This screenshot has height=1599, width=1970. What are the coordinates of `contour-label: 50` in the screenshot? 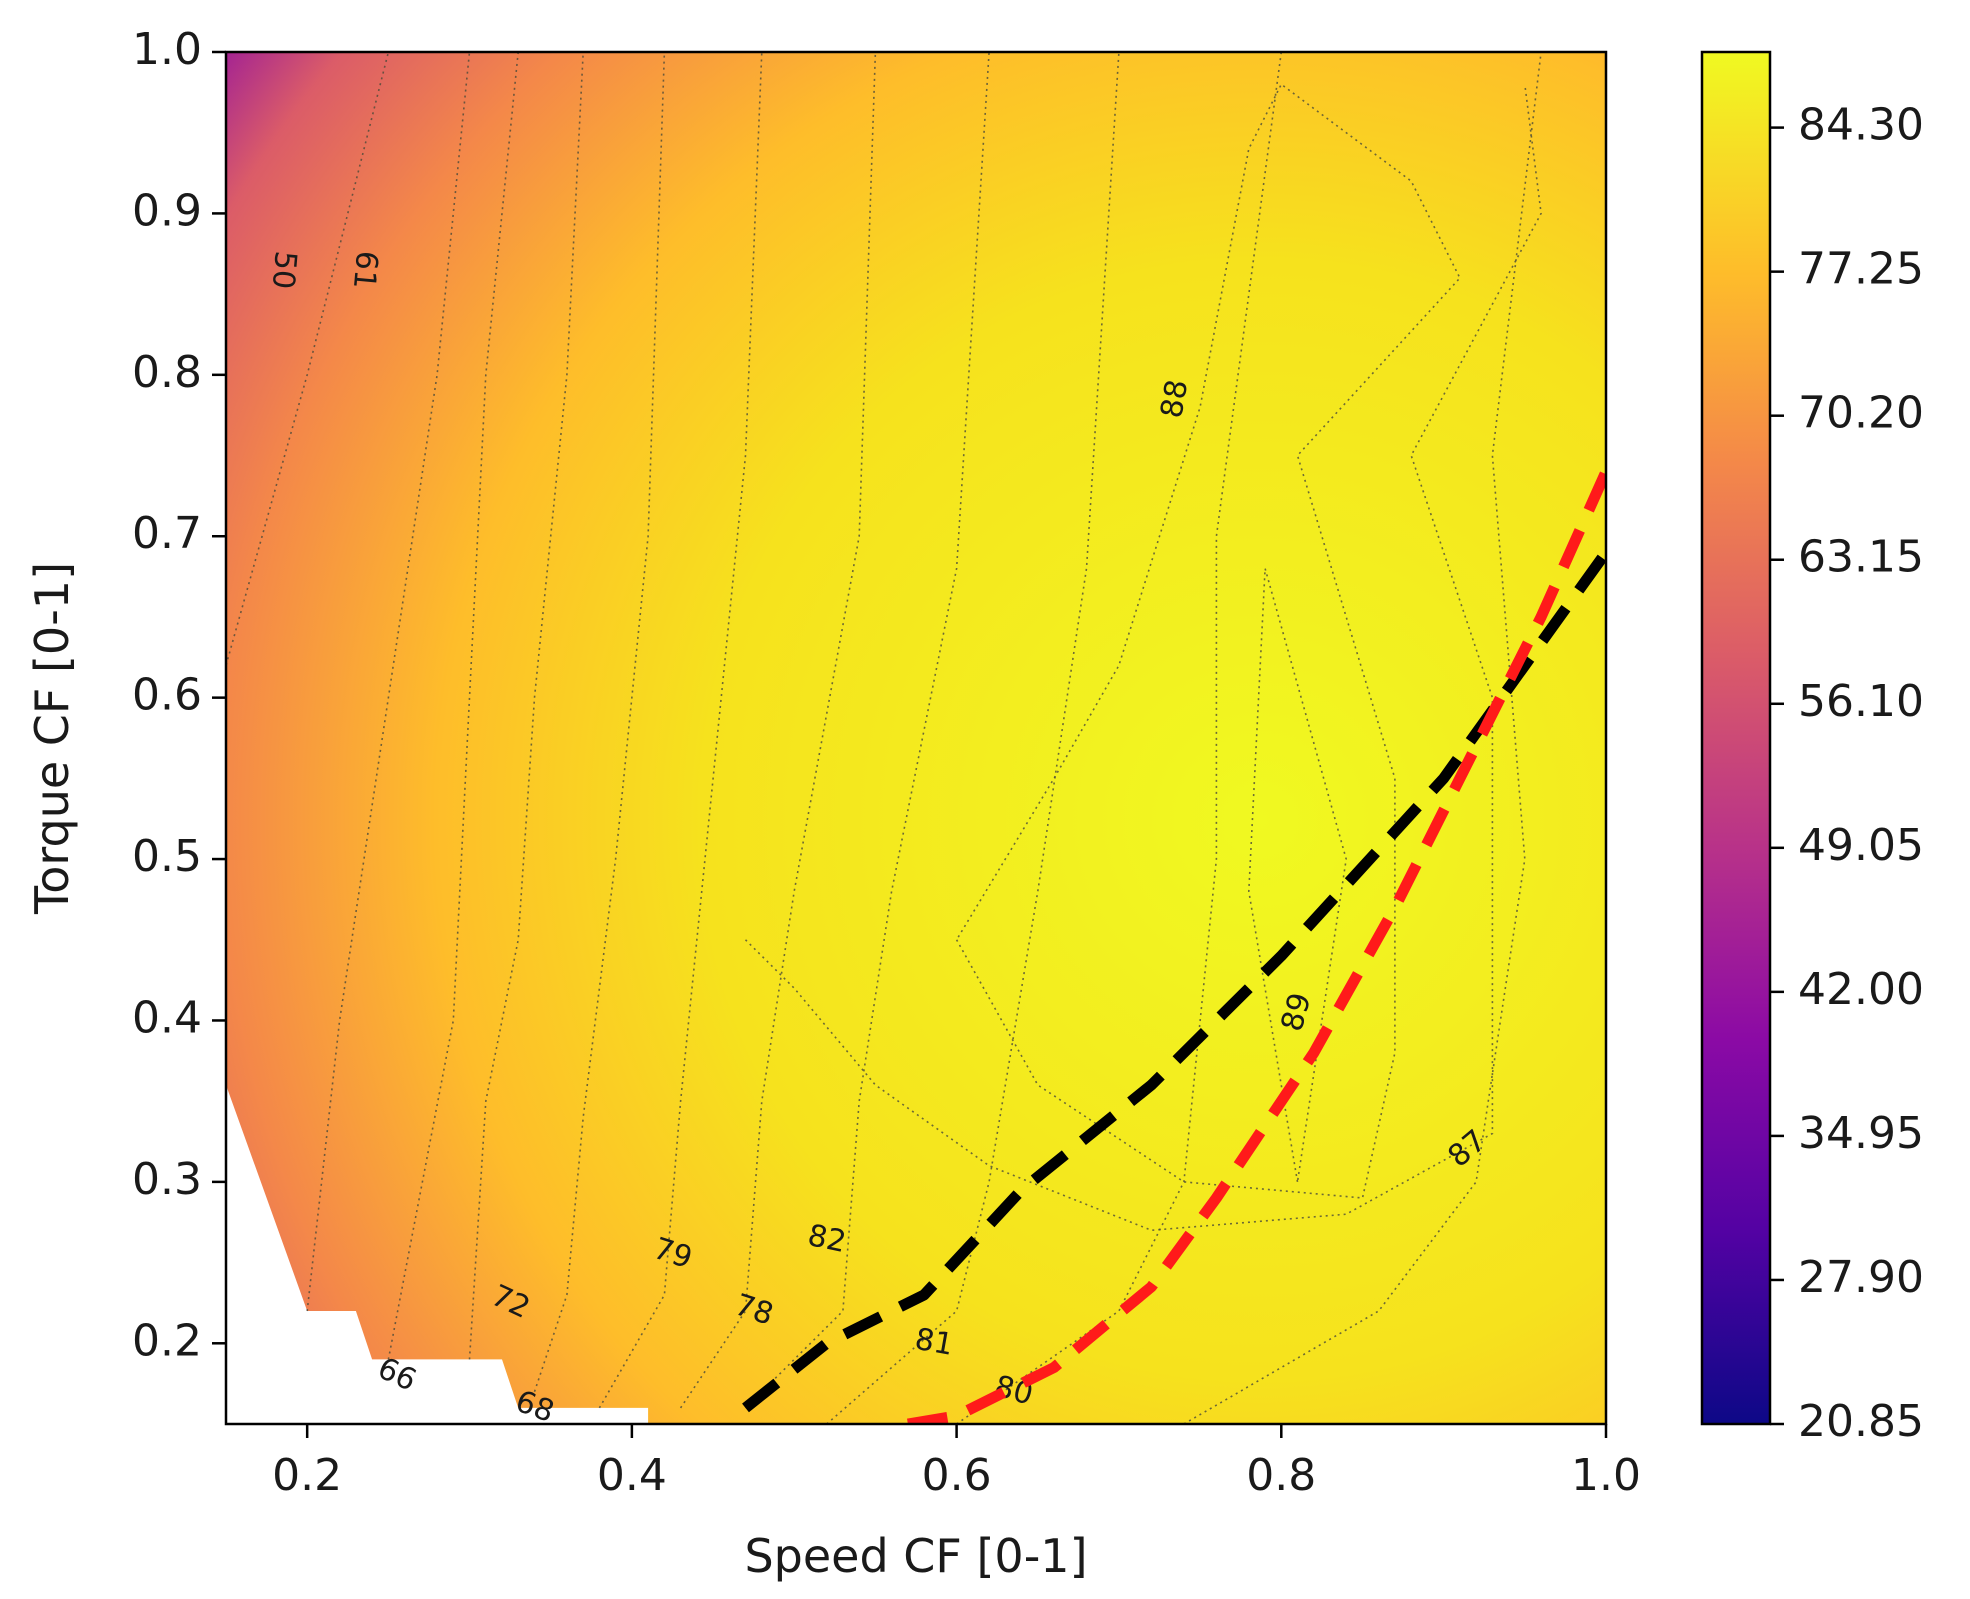 It's located at (284, 269).